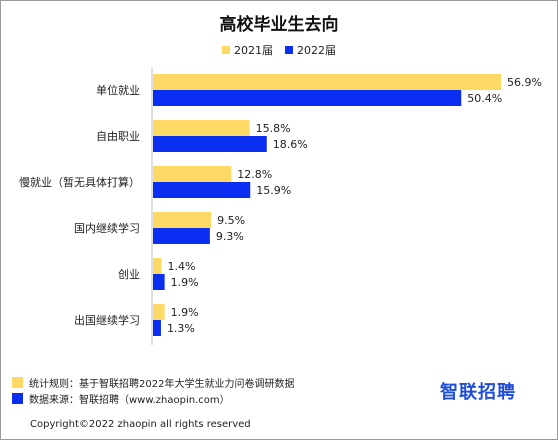 Image resolution: width=558 pixels, height=440 pixels. What do you see at coordinates (273, 190) in the screenshot?
I see `data-label: 15.9%` at bounding box center [273, 190].